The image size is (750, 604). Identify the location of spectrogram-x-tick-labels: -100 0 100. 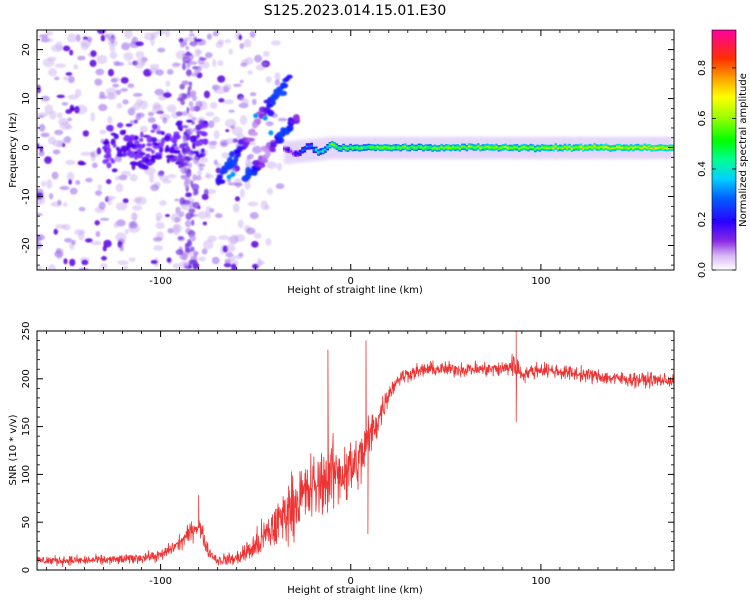
(349, 281).